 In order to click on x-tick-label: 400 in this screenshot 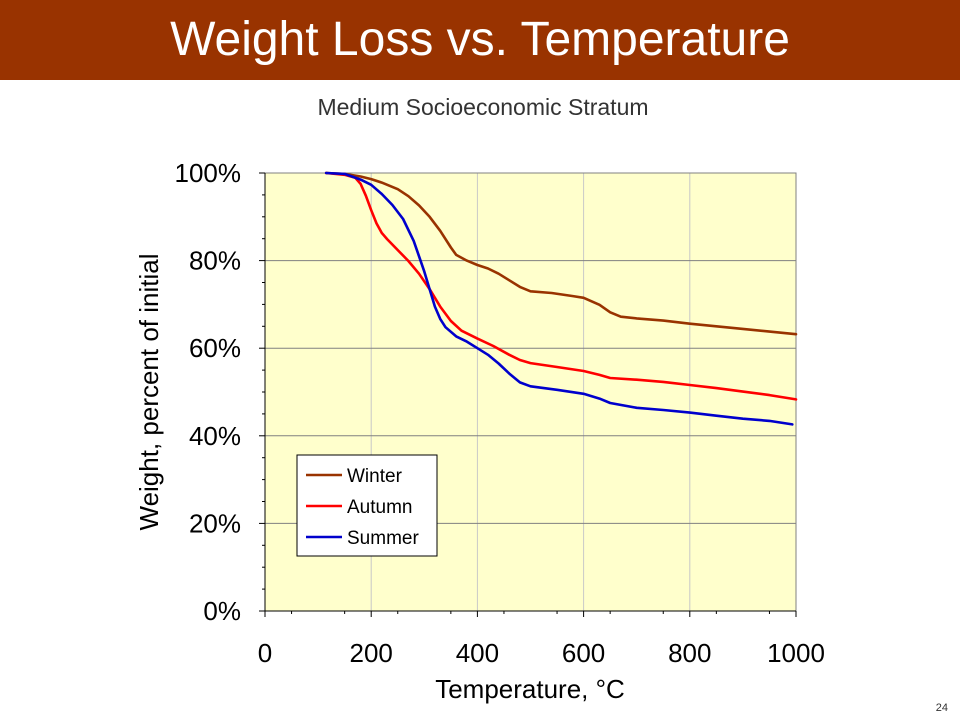, I will do `click(477, 653)`.